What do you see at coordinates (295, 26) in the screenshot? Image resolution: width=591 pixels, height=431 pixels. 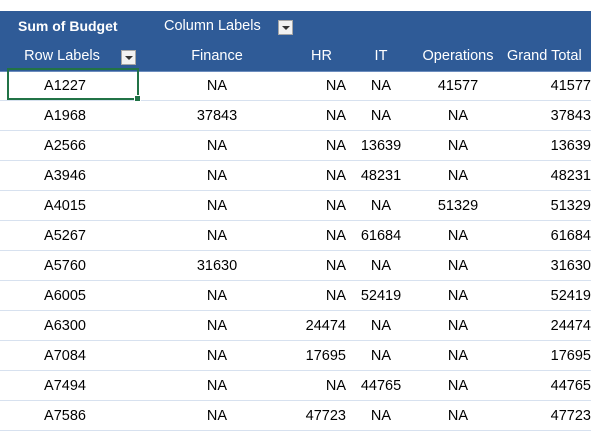 I see `pivot-header-row-1: Sum of Budget Column Labels` at bounding box center [295, 26].